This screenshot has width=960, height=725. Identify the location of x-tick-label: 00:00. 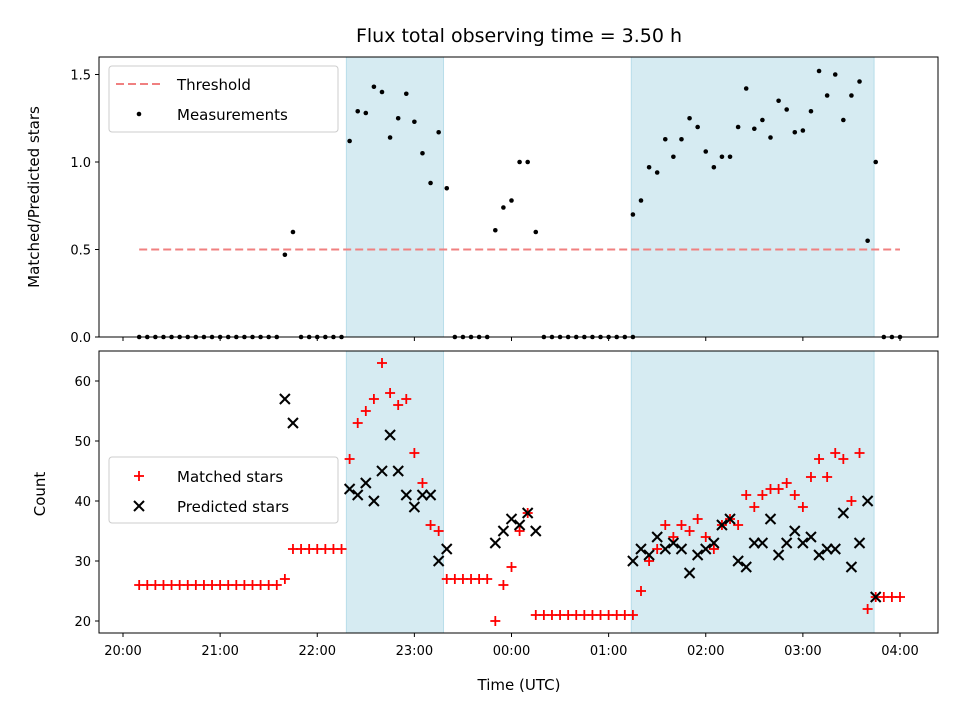
(511, 651).